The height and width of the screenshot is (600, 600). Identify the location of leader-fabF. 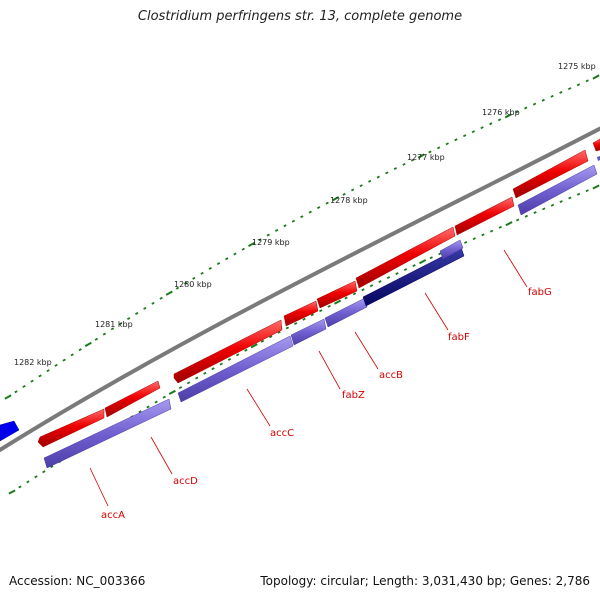
(436, 311).